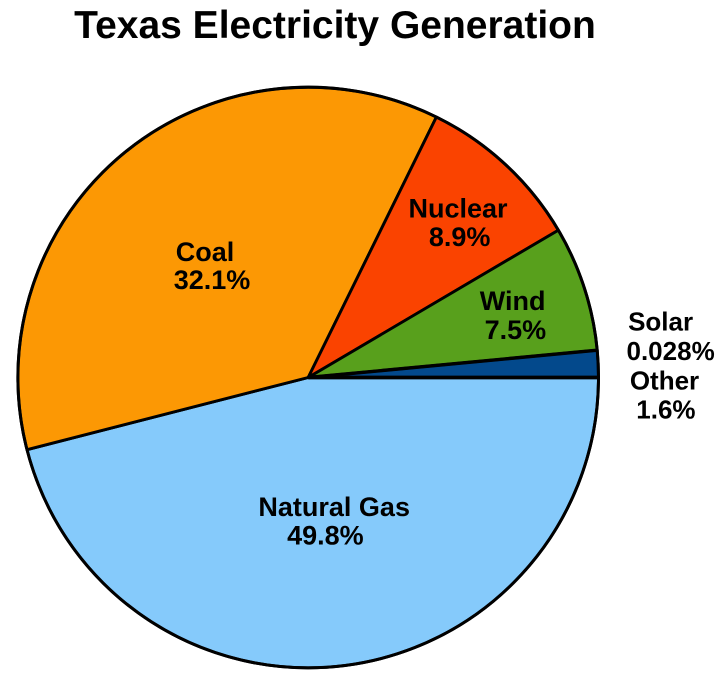 The height and width of the screenshot is (685, 721). I want to click on svg-text: 0.028%, so click(671, 351).